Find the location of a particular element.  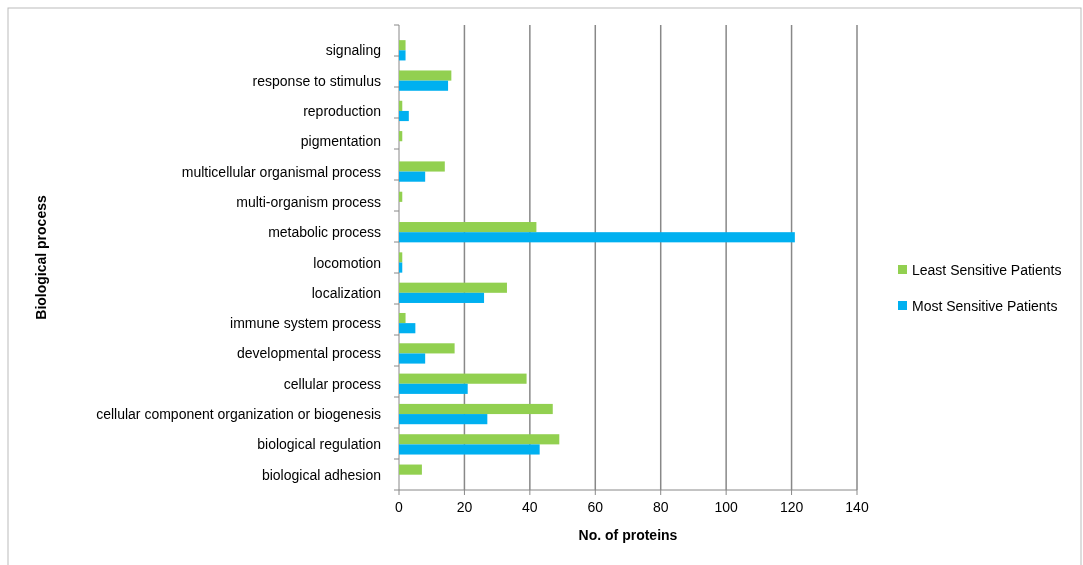

legend-label: Most Sensitive Patients is located at coordinates (985, 306).